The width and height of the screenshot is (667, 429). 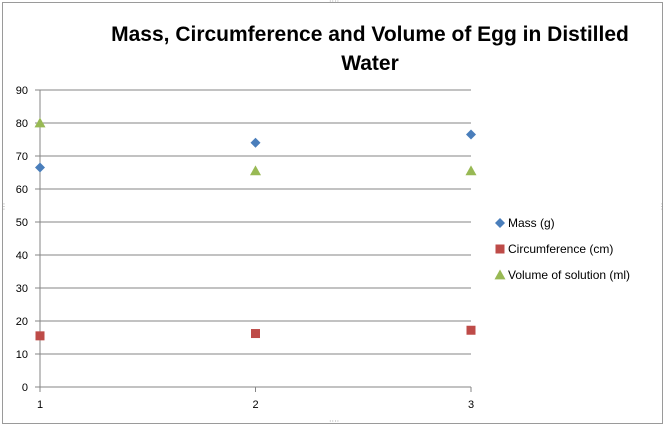 I want to click on tick-label-y-10: 10, so click(x=22, y=355).